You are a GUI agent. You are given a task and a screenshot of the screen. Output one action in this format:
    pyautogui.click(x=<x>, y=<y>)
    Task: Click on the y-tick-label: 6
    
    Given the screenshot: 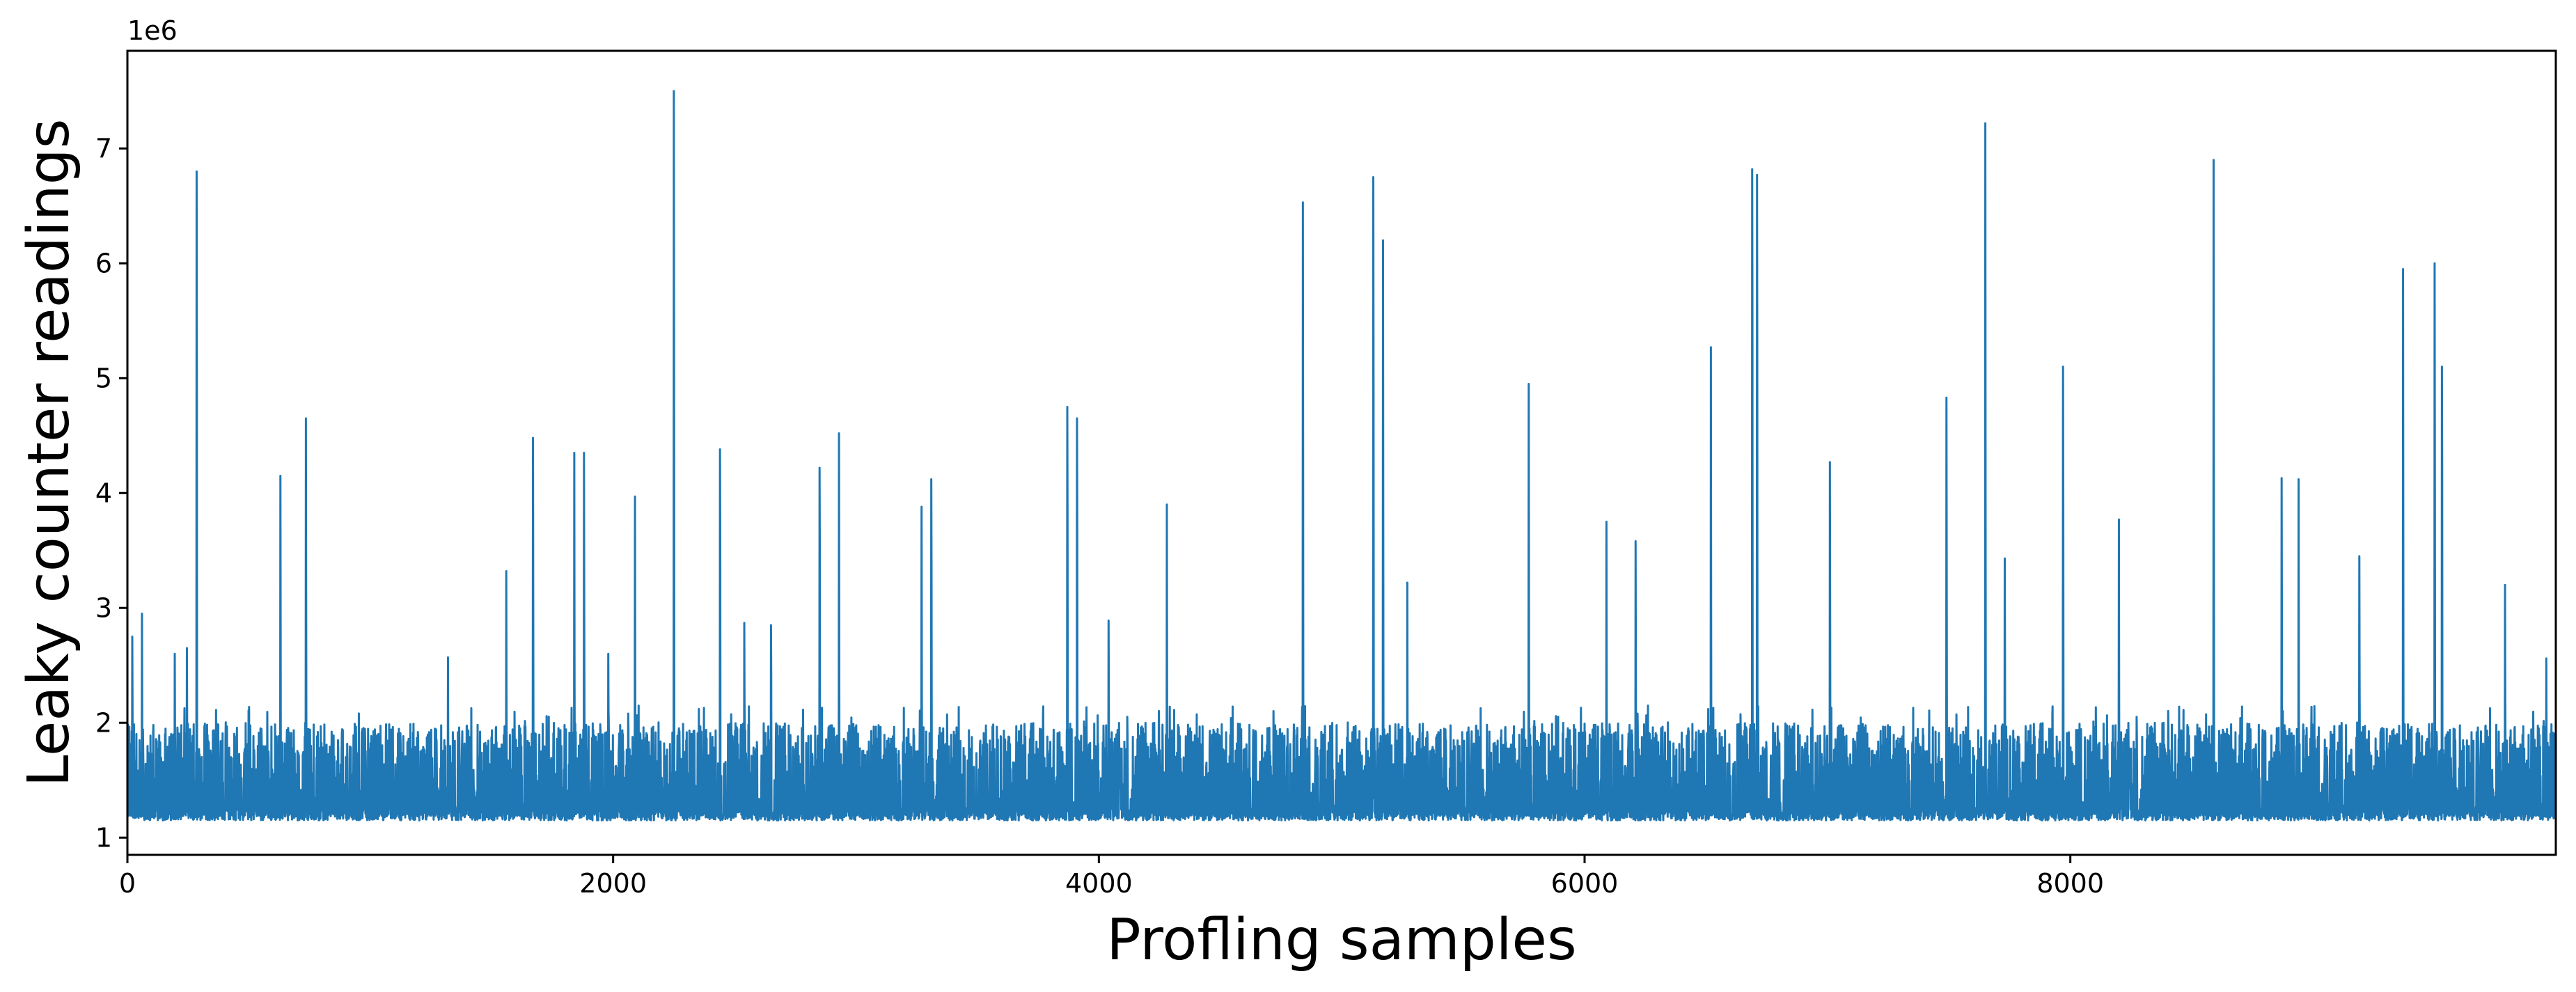 What is the action you would take?
    pyautogui.click(x=103, y=263)
    